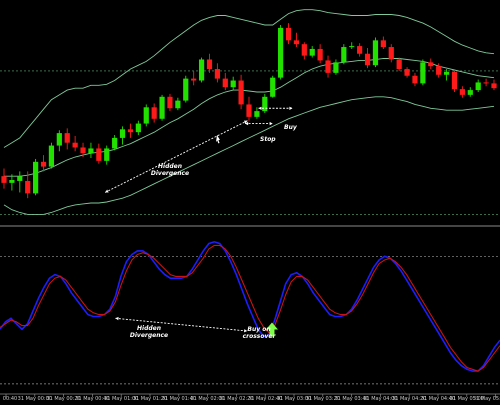 This screenshot has height=405, width=500. I want to click on time-tick-label: 31 May 00:40, so click(92, 399).